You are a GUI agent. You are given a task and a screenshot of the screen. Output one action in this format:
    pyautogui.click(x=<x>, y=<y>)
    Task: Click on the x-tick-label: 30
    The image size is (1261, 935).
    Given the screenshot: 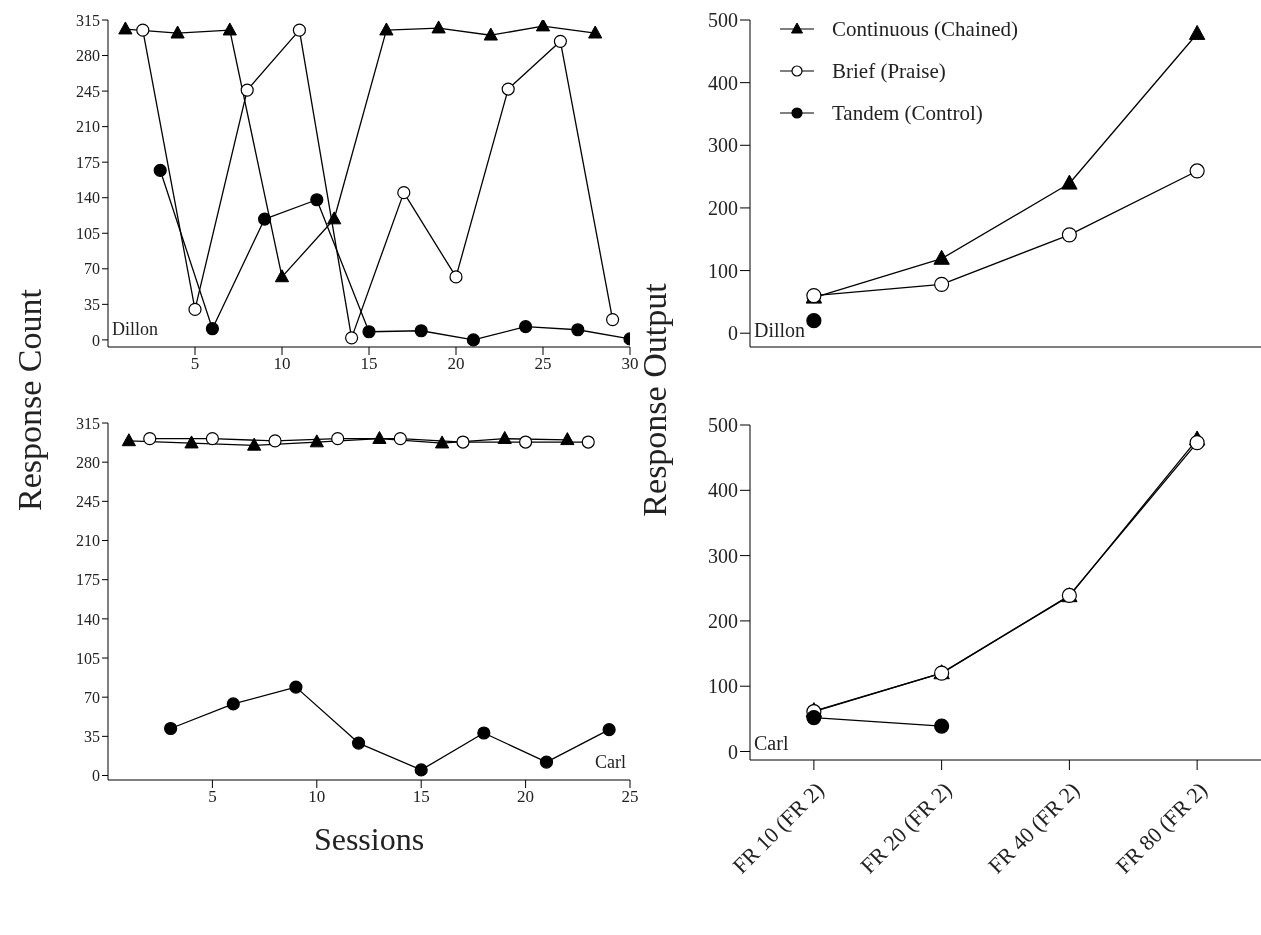 What is the action you would take?
    pyautogui.click(x=630, y=364)
    